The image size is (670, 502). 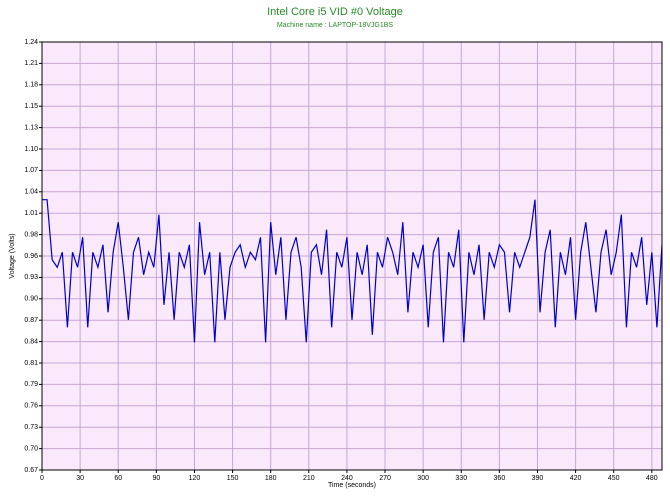 I want to click on y-tick-label: 1.15, so click(x=31, y=106).